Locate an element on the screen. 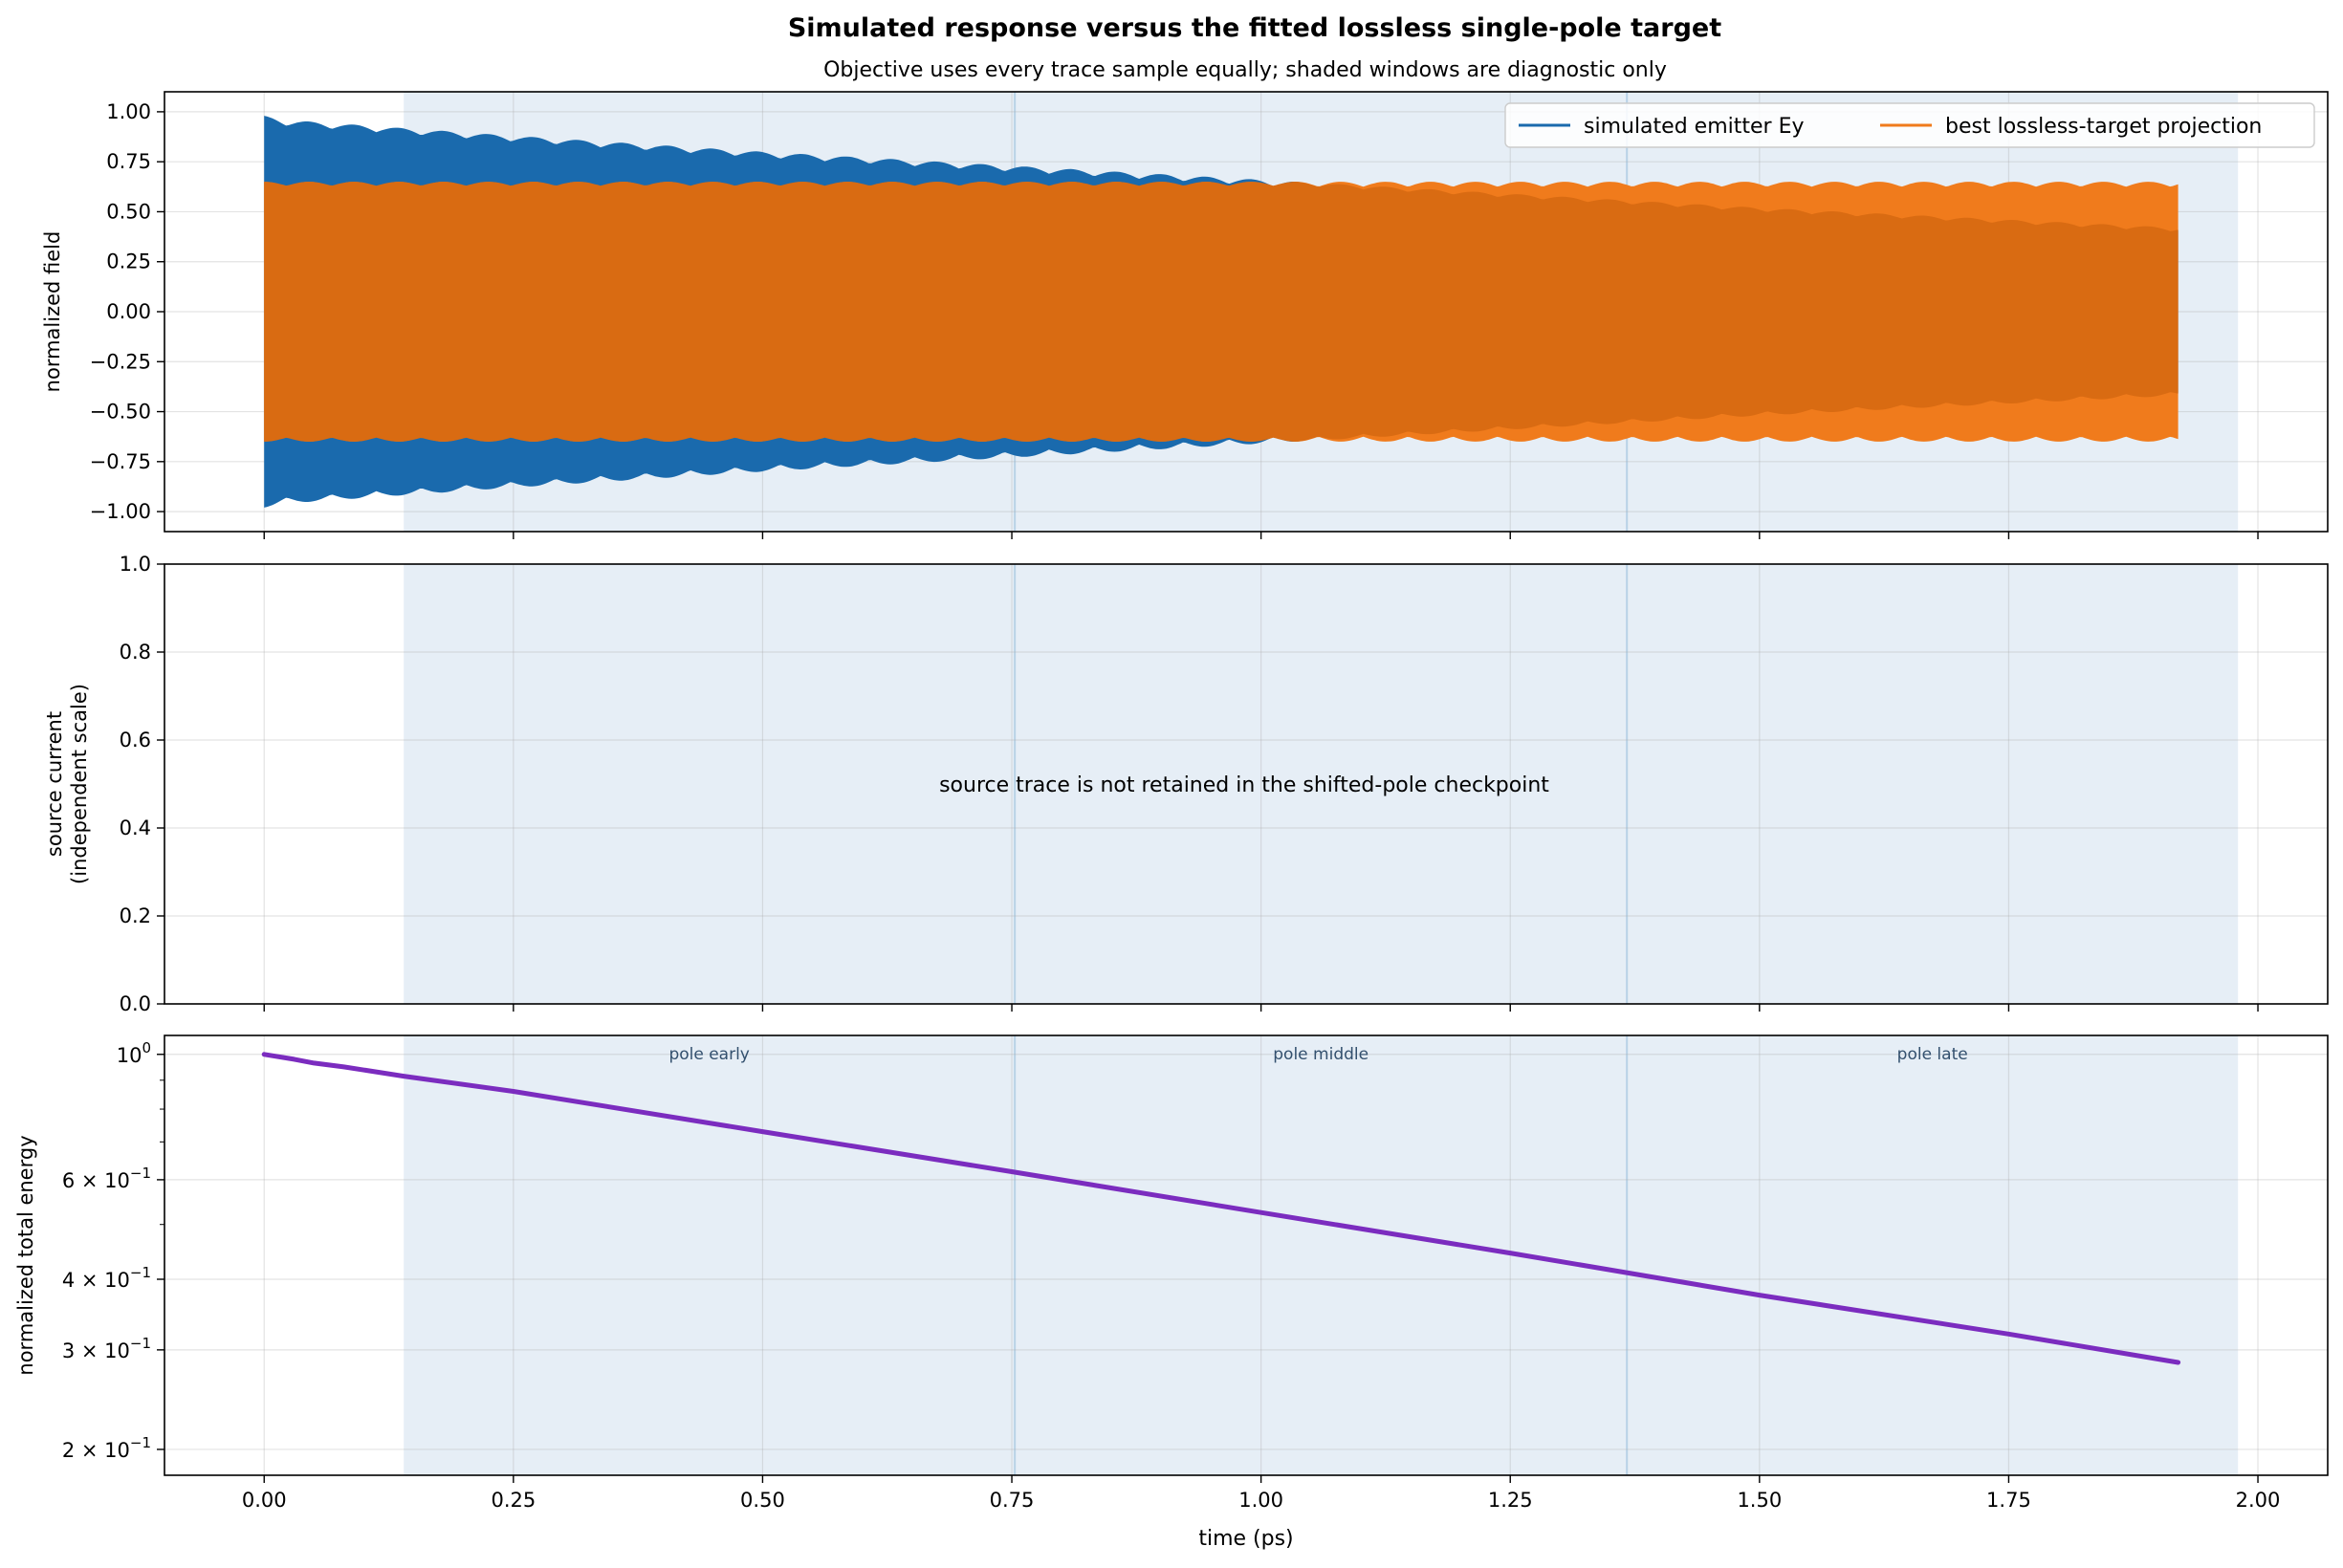 The image size is (2343, 1568). x-tick-label-4: 1.00 is located at coordinates (1261, 1500).